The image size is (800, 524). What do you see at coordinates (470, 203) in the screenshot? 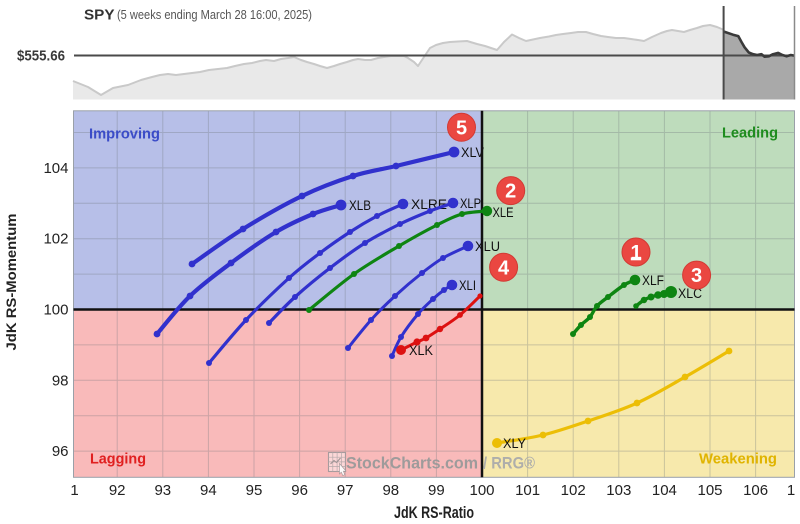
I see `svg-text: XLP` at bounding box center [470, 203].